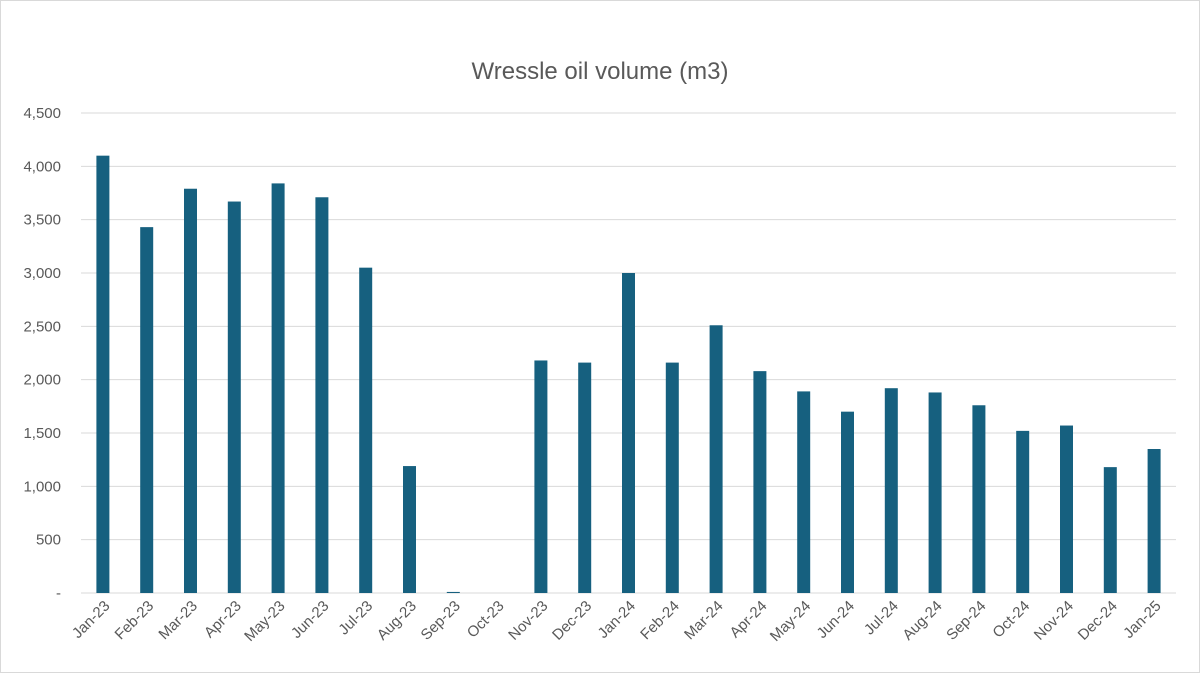 This screenshot has width=1200, height=673. Describe the element at coordinates (922, 621) in the screenshot. I see `x-tick-label: Aug-24` at that location.